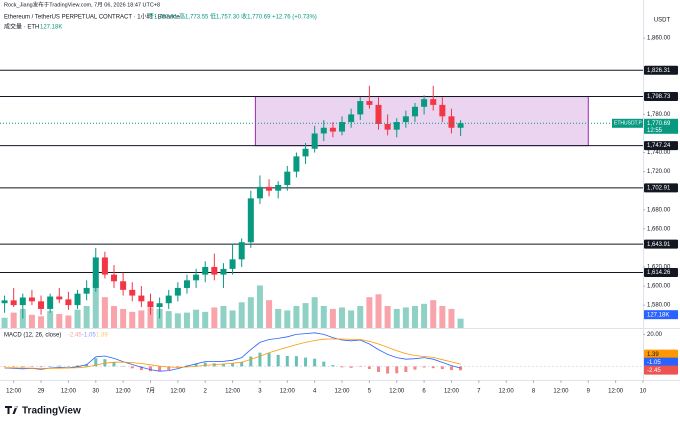 The width and height of the screenshot is (680, 425). Describe the element at coordinates (21, 27) in the screenshot. I see `volume-title: 成交量 · ETH` at that location.